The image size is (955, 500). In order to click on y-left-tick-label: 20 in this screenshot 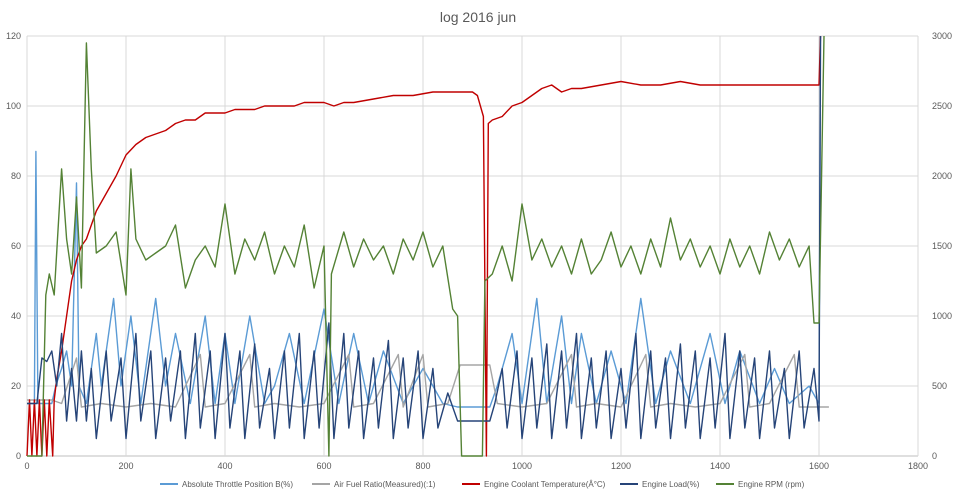, I will do `click(16, 386)`.